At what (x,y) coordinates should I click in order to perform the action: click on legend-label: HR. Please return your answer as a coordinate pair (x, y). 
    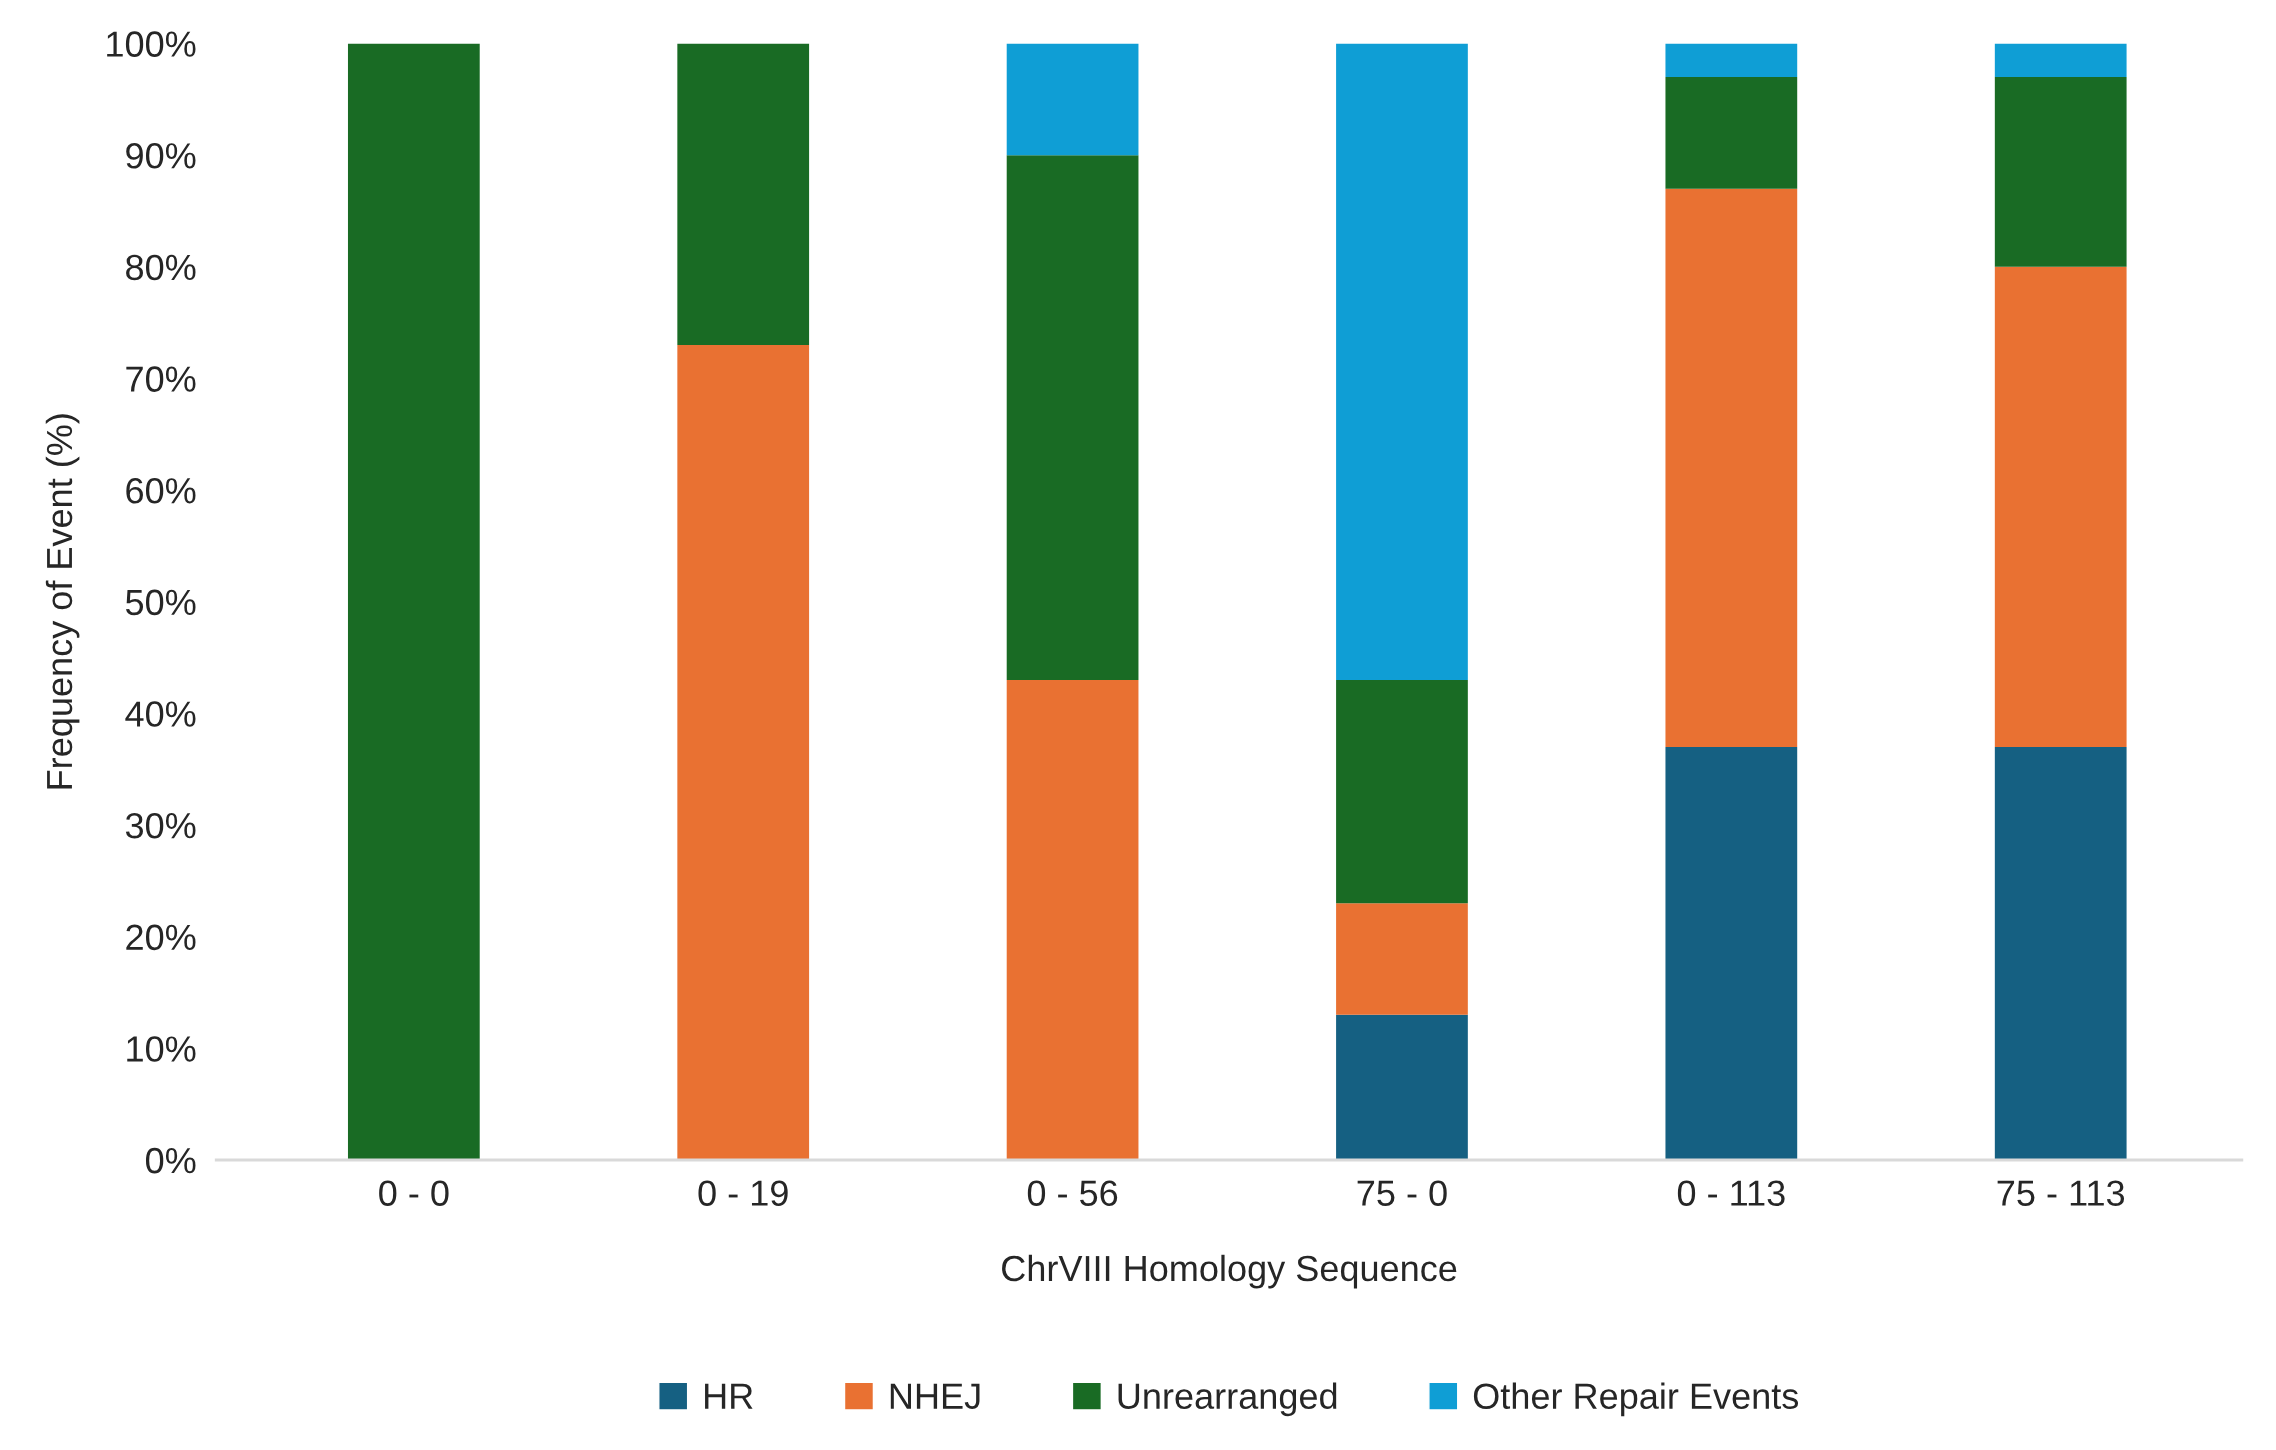
    Looking at the image, I should click on (729, 1396).